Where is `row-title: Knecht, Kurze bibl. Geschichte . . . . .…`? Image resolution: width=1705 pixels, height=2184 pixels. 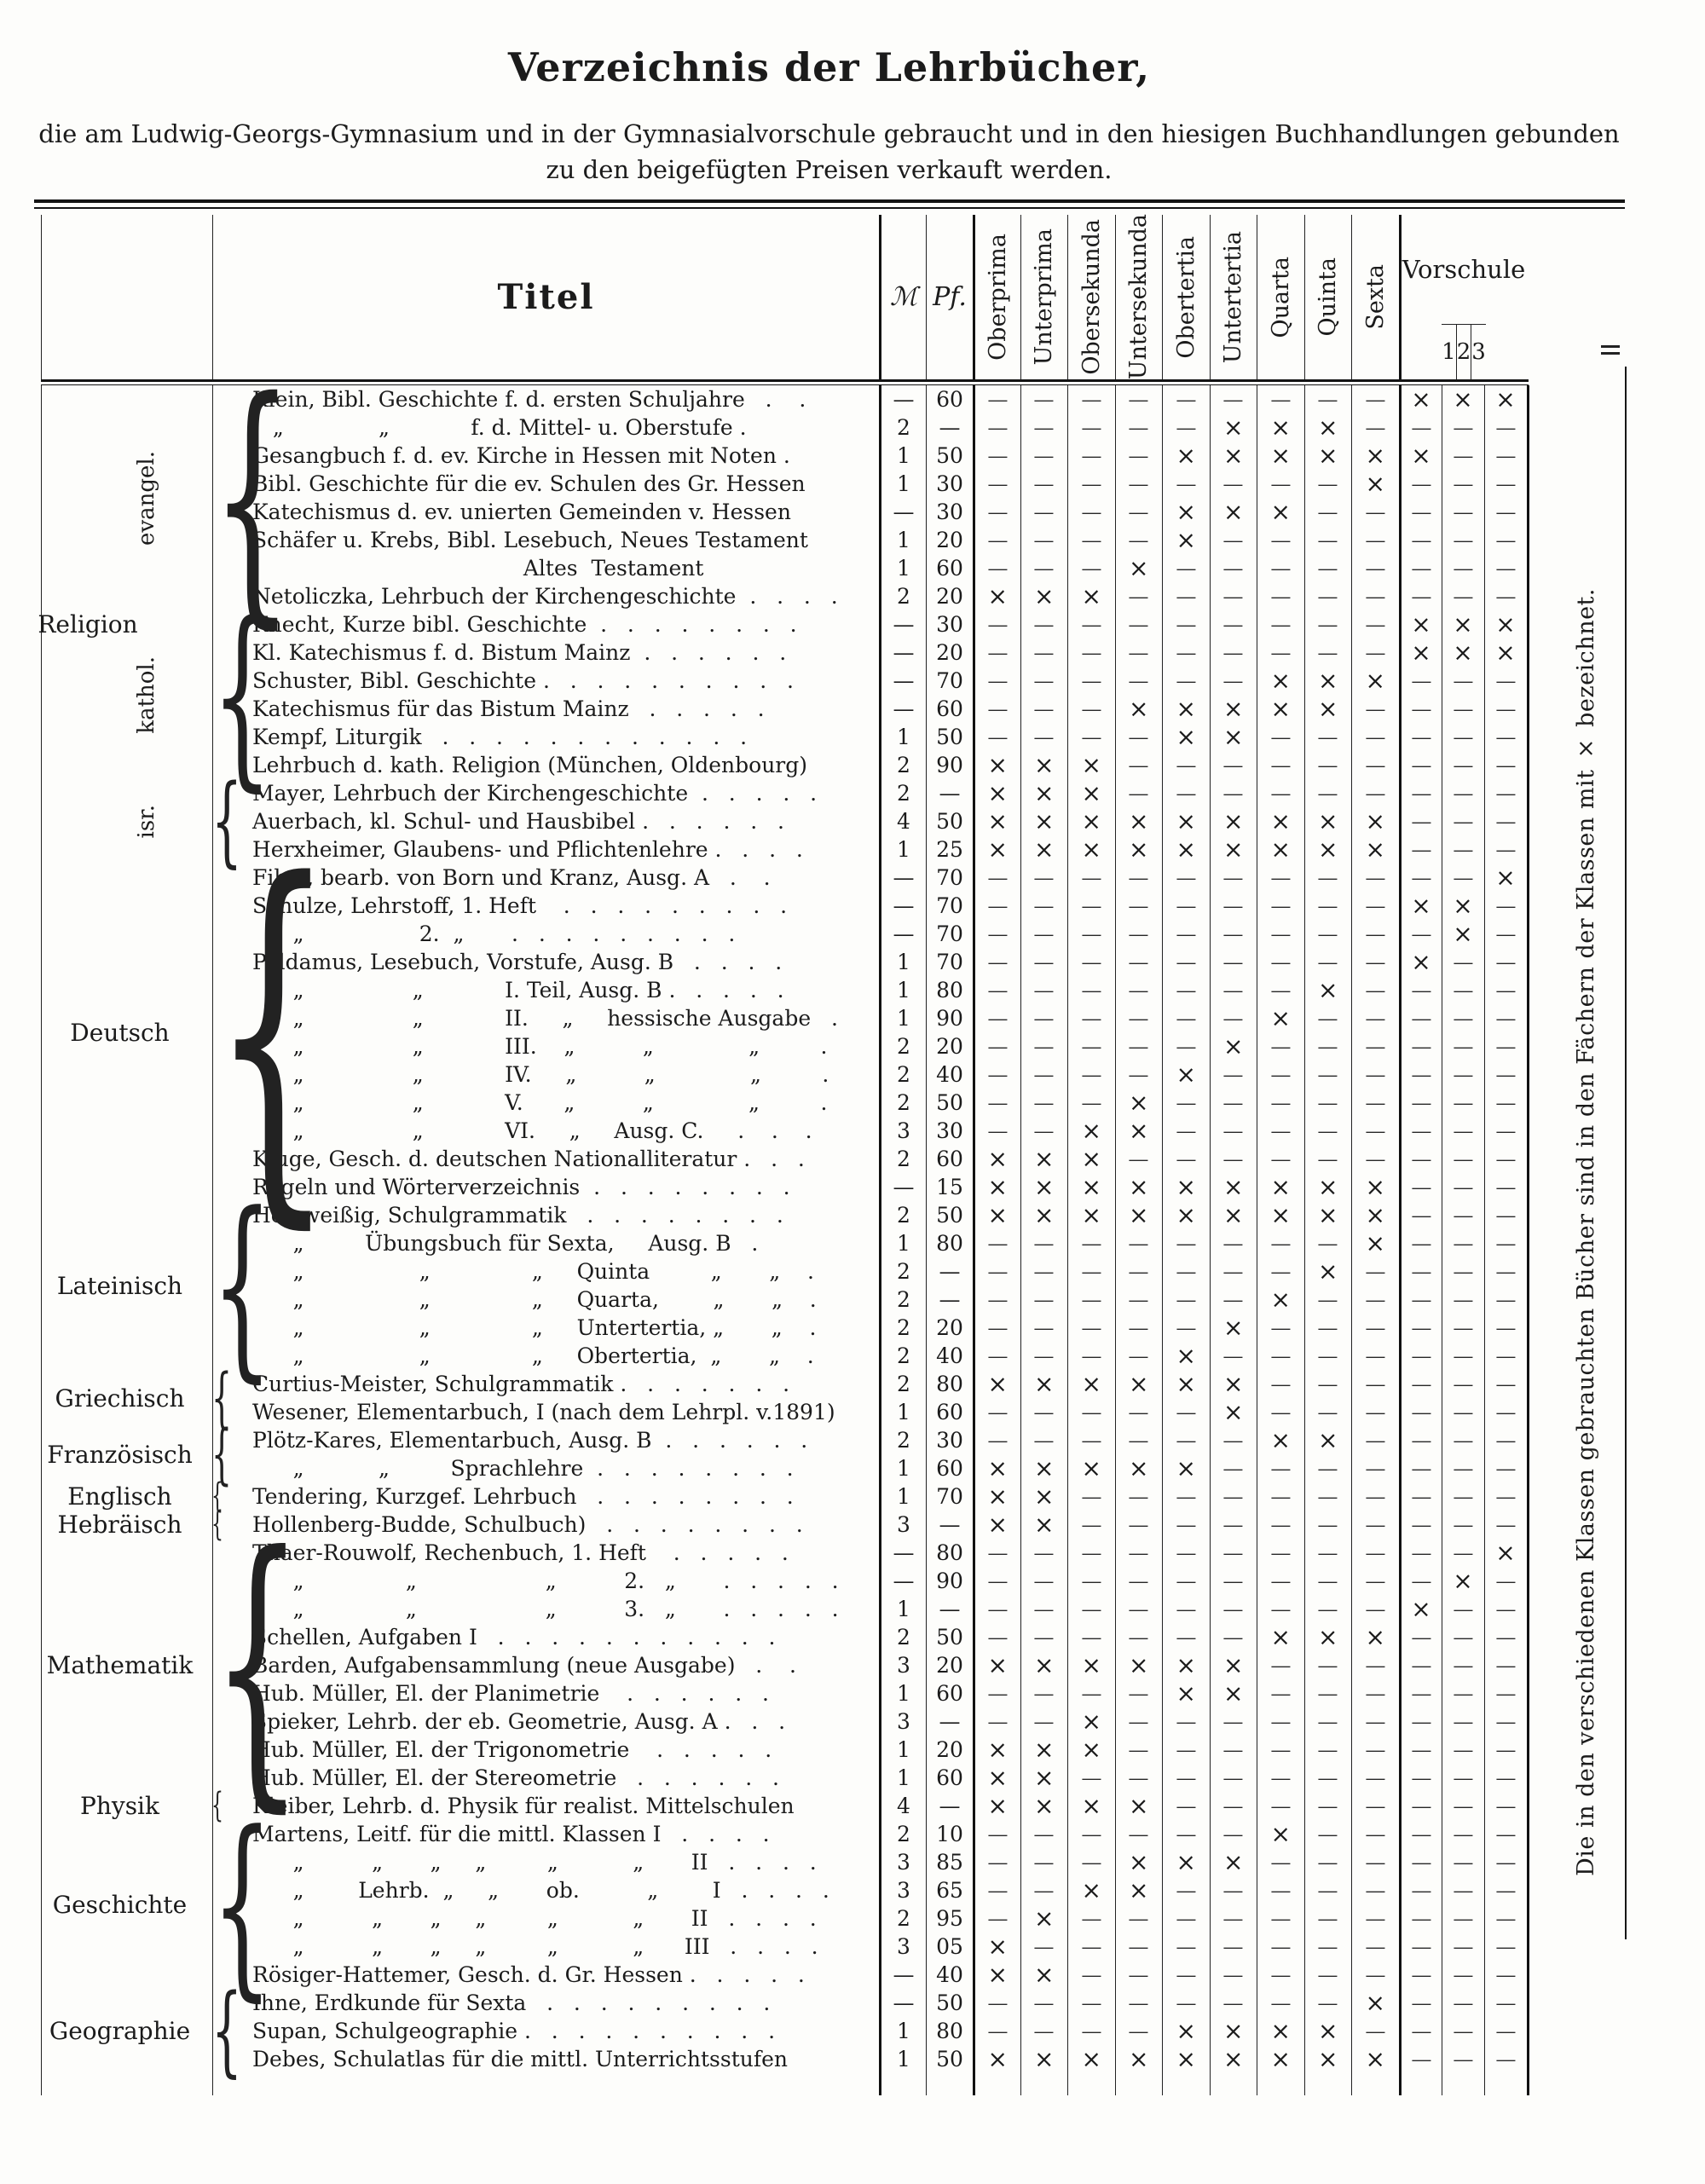 row-title: Knecht, Kurze bibl. Geschichte . . . . .… is located at coordinates (545, 624).